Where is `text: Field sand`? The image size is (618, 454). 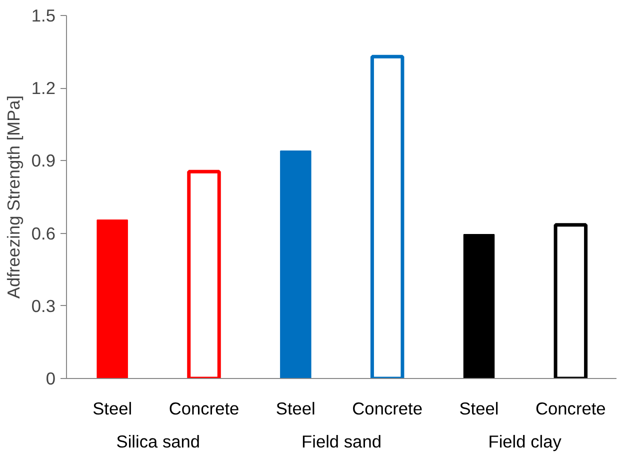 text: Field sand is located at coordinates (342, 442).